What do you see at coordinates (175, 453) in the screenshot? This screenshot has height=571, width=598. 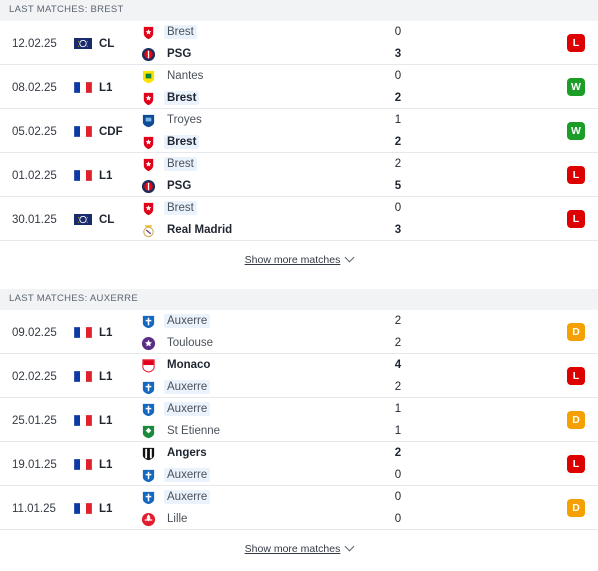 I see `home-team: Angers` at bounding box center [175, 453].